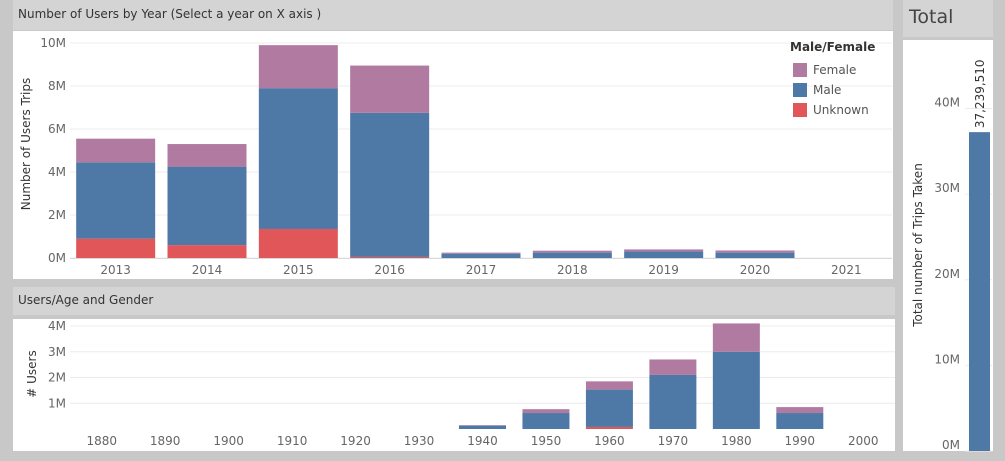  Describe the element at coordinates (673, 441) in the screenshot. I see `x-tick-label: 1970` at that location.